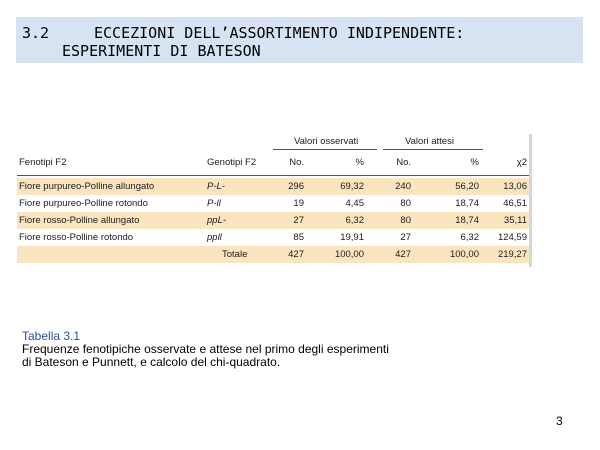 This screenshot has width=600, height=450. Describe the element at coordinates (403, 162) in the screenshot. I see `column-header-expected-no: No.` at that location.